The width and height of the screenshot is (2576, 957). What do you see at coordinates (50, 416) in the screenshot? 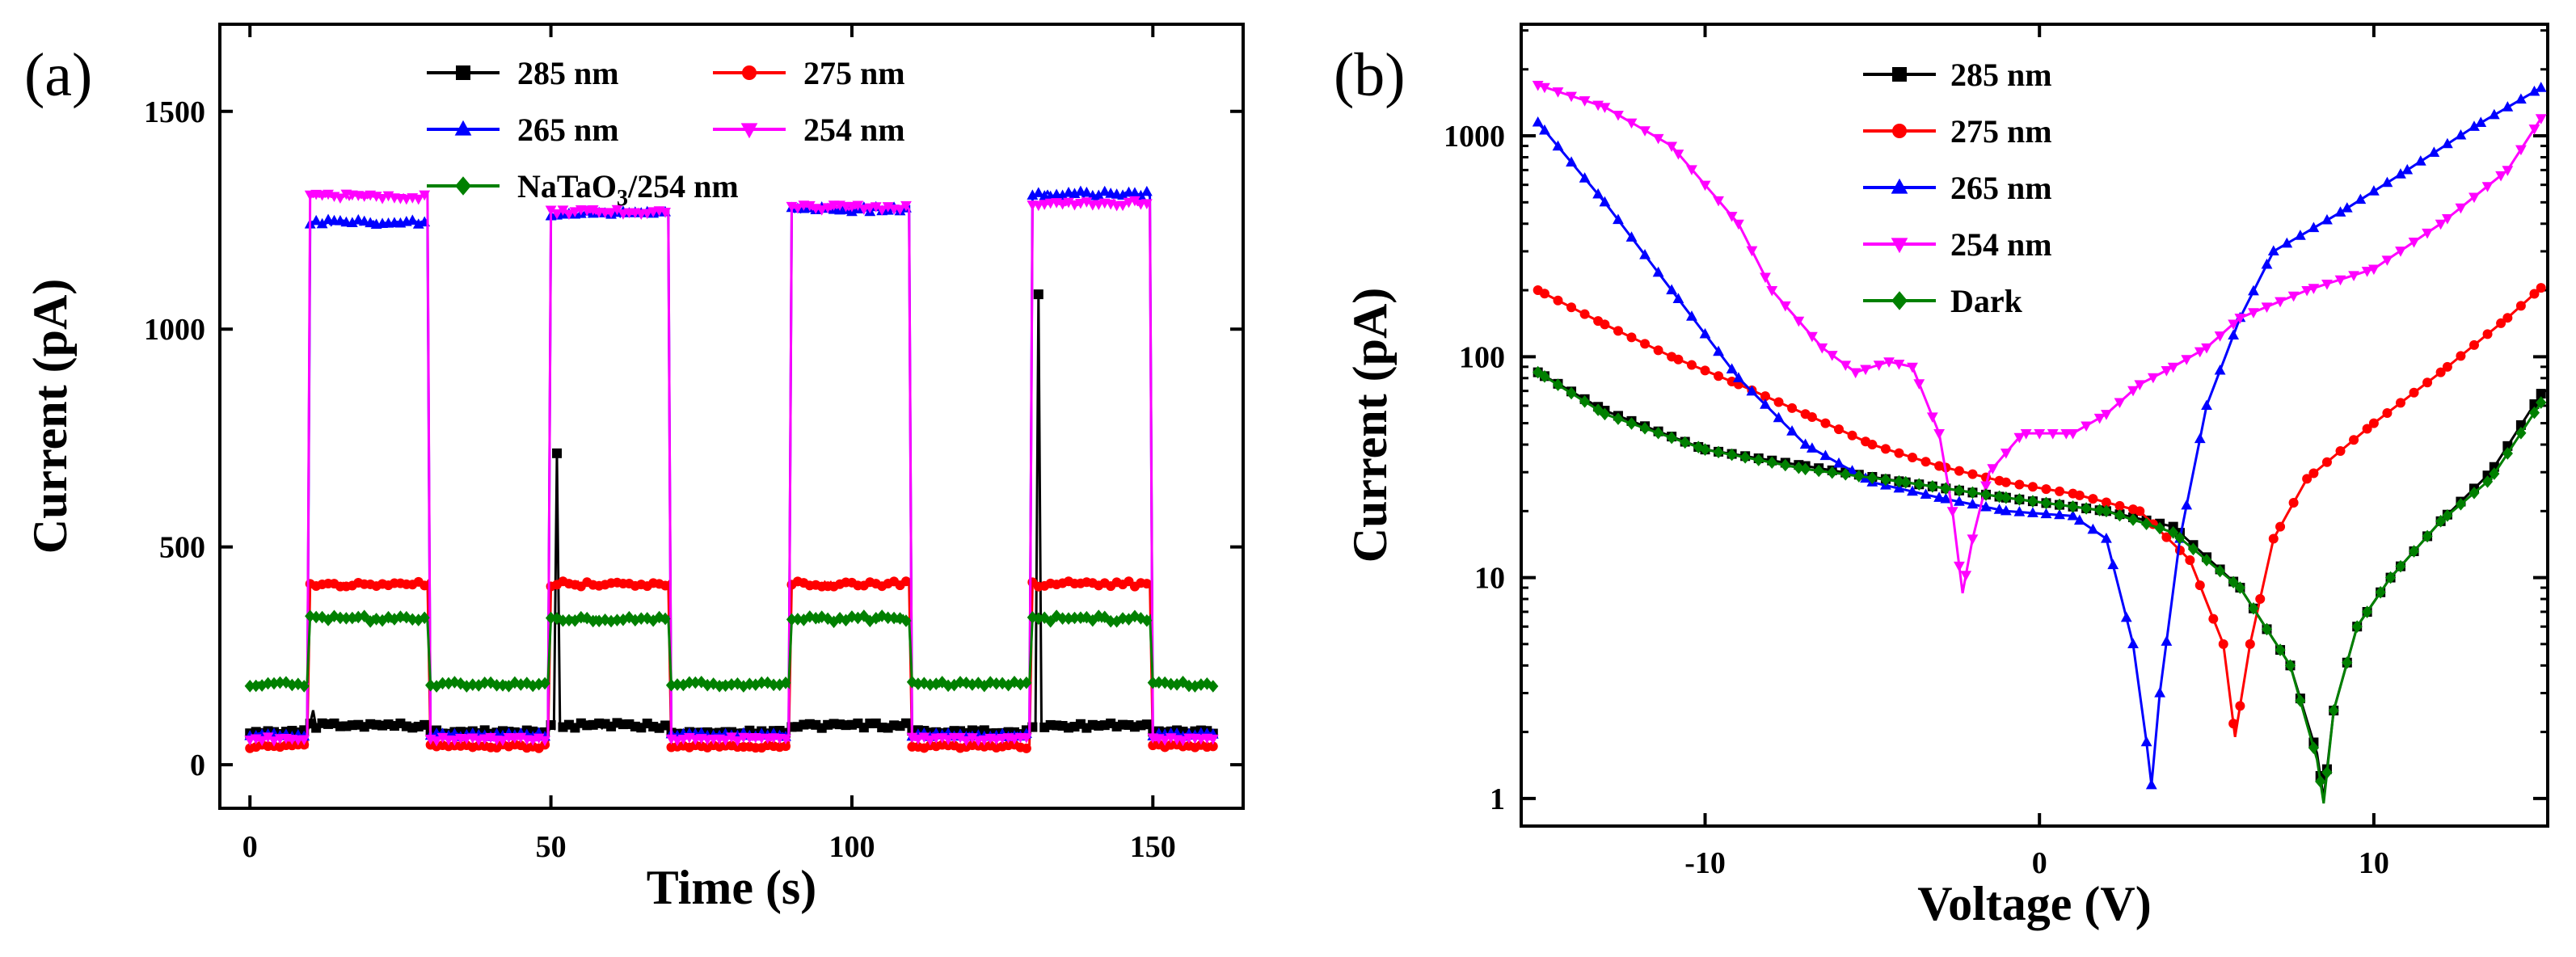
I see `y-axis-title-a: Current (pA)` at bounding box center [50, 416].